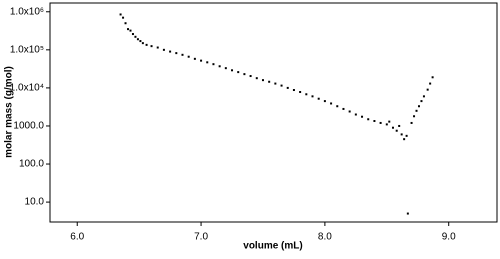 The height and width of the screenshot is (259, 500). What do you see at coordinates (201, 237) in the screenshot?
I see `x-tick-label: 7.0` at bounding box center [201, 237].